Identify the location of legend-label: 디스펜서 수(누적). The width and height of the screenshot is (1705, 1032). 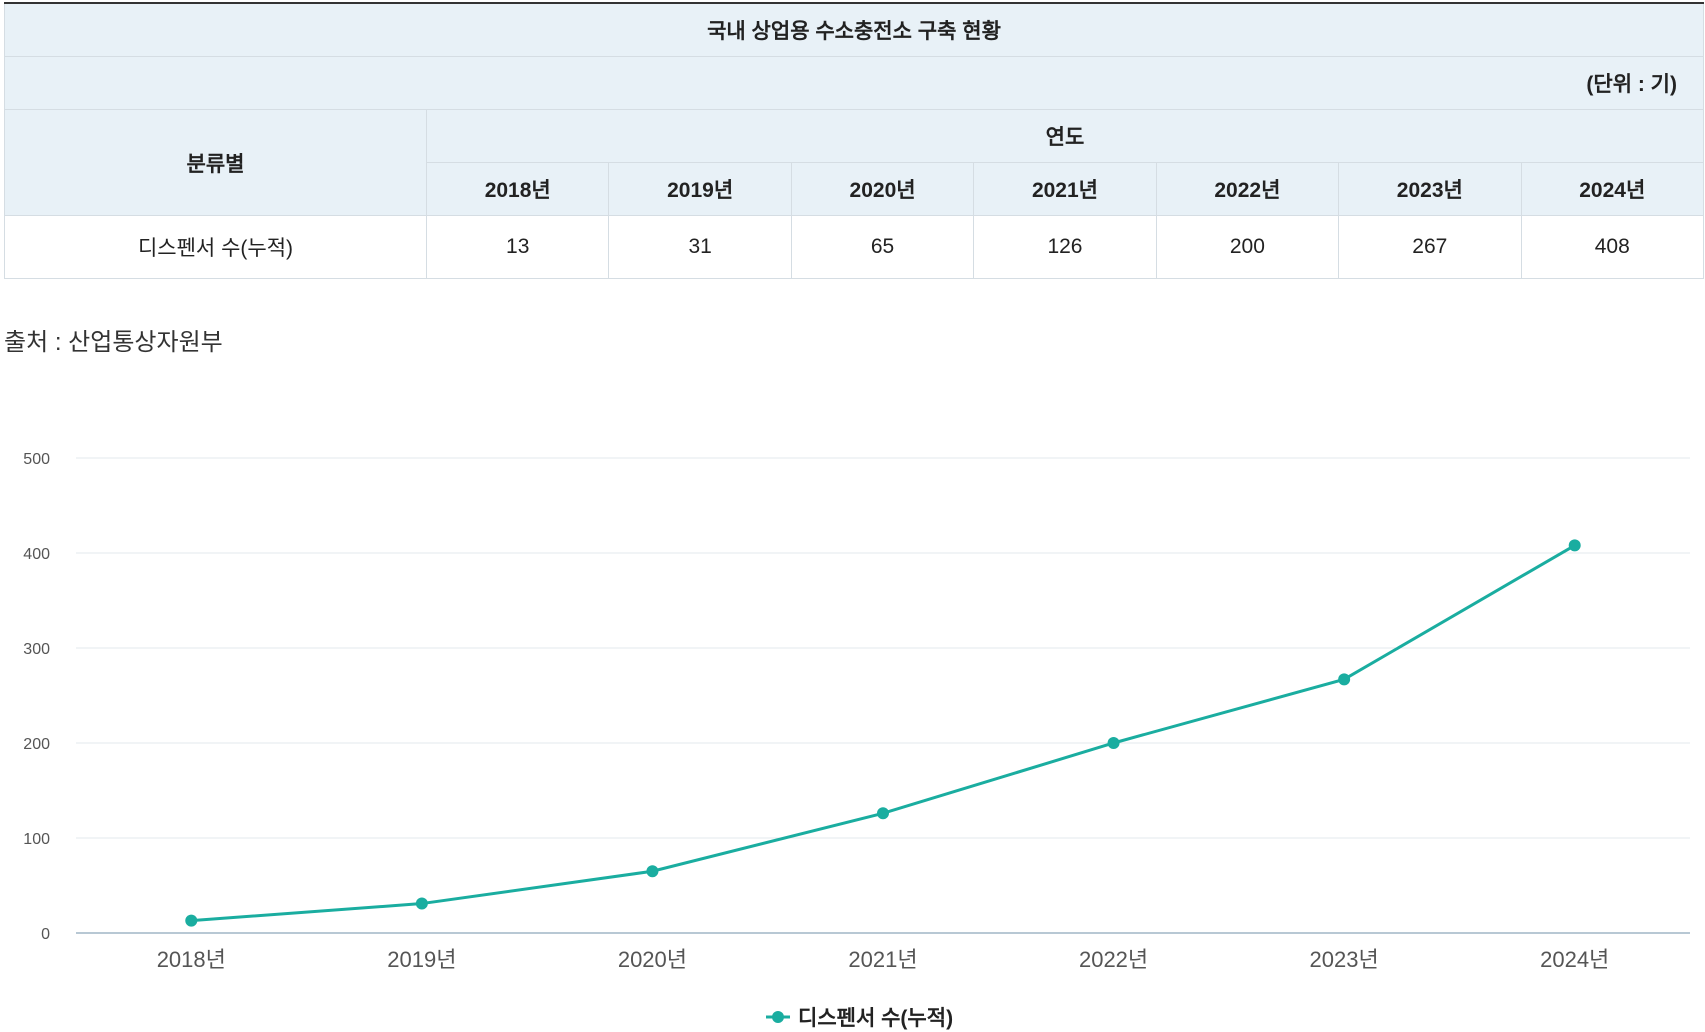
(875, 1018).